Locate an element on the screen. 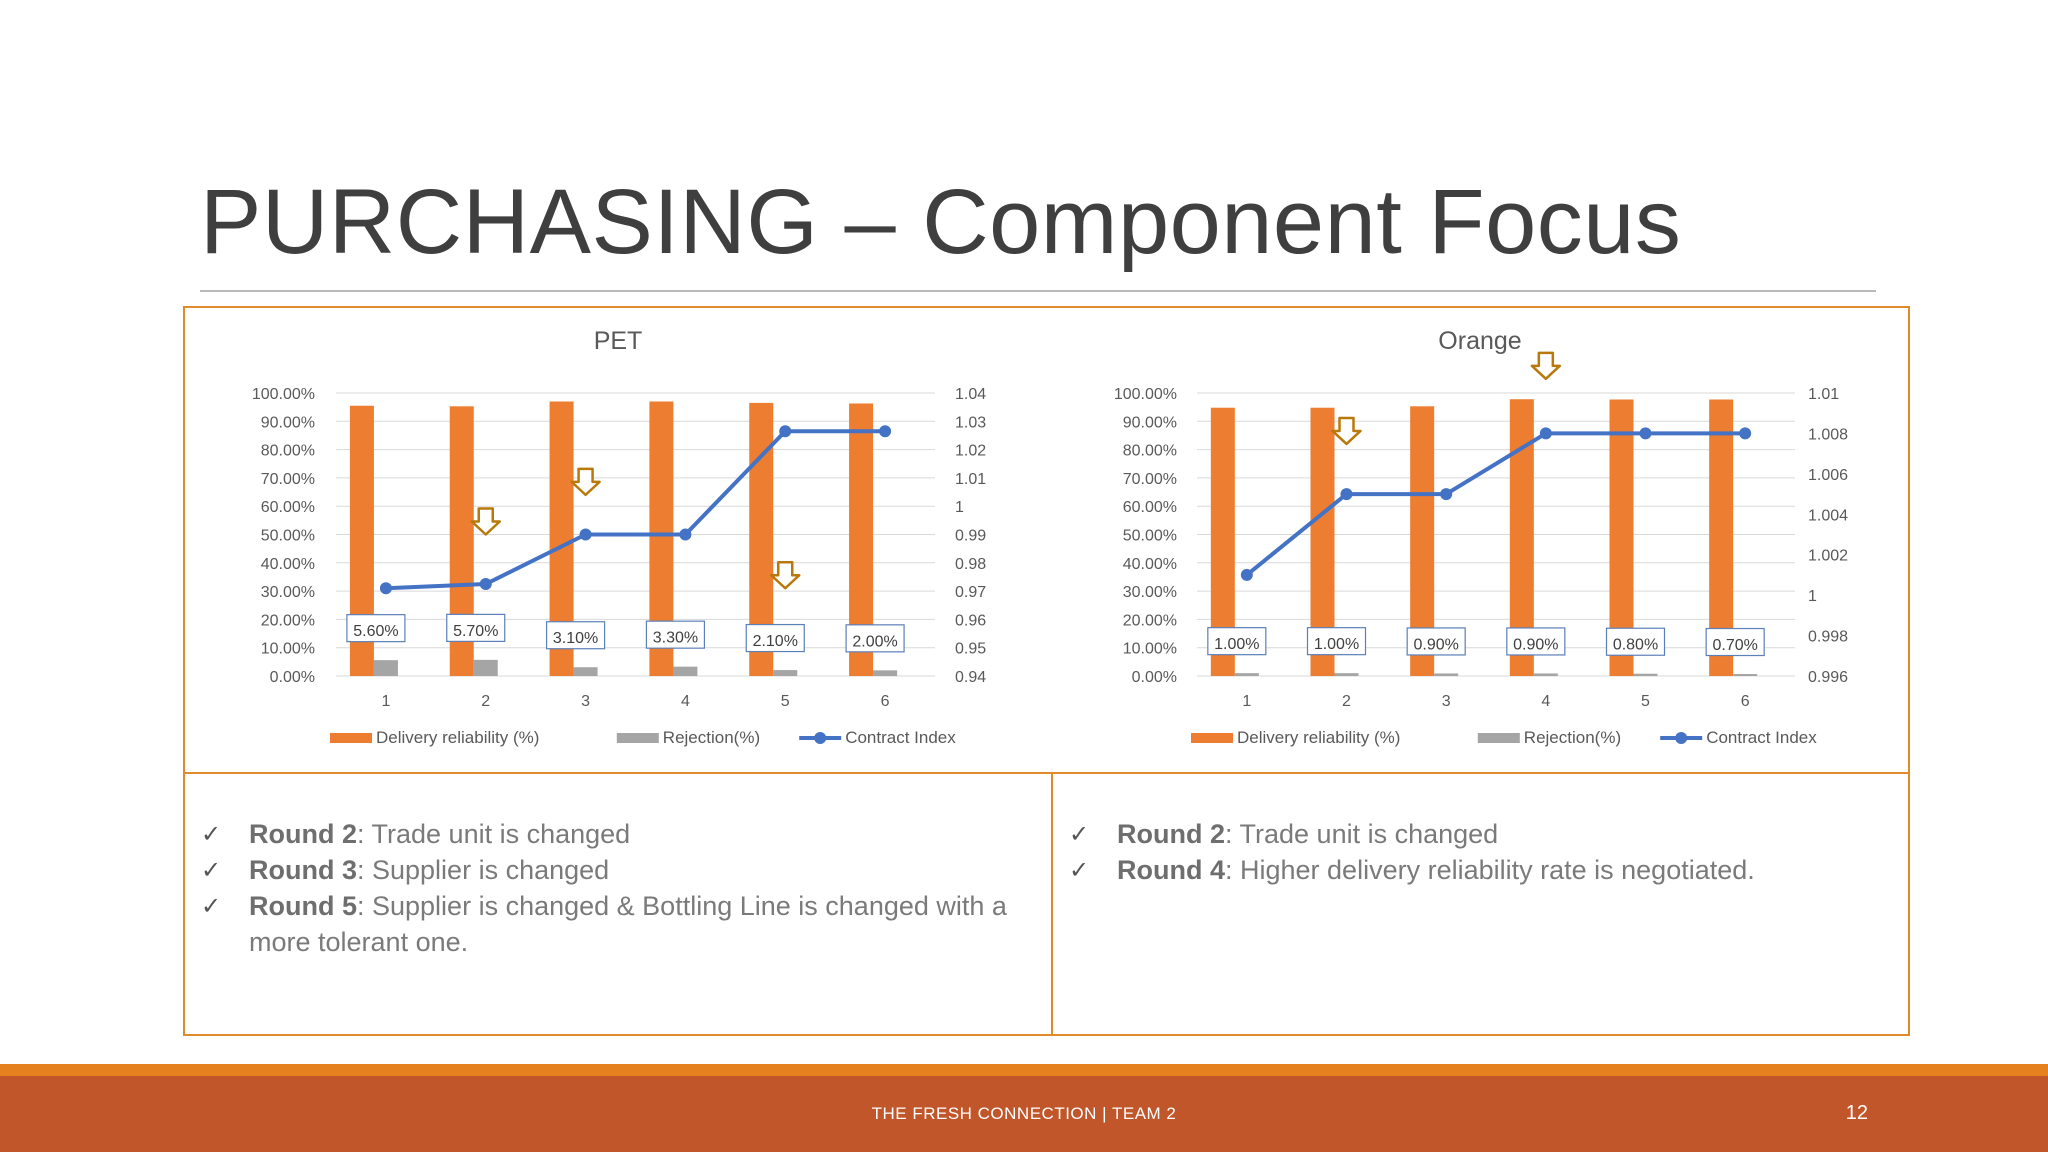 This screenshot has height=1152, width=2048. orange-left-tick-label: 30.00% is located at coordinates (1150, 592).